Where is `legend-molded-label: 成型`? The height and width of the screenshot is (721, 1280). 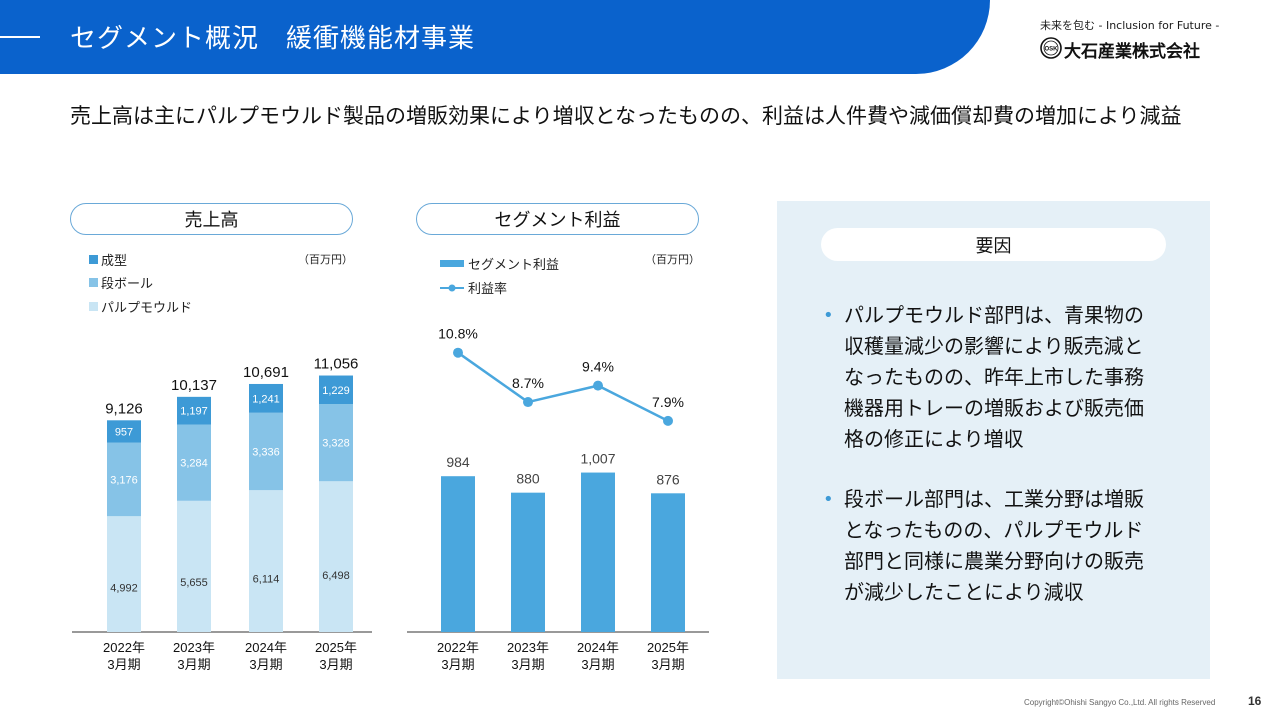
legend-molded-label: 成型 is located at coordinates (114, 261).